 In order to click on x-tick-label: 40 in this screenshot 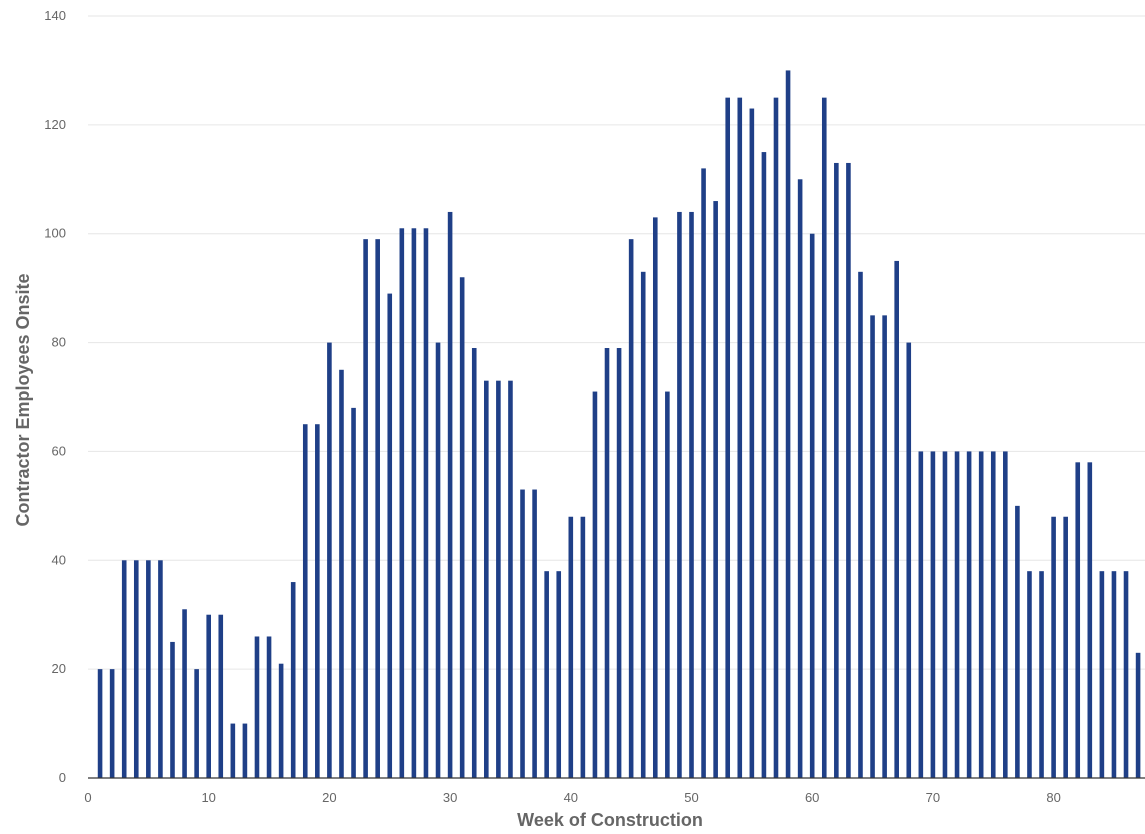, I will do `click(571, 797)`.